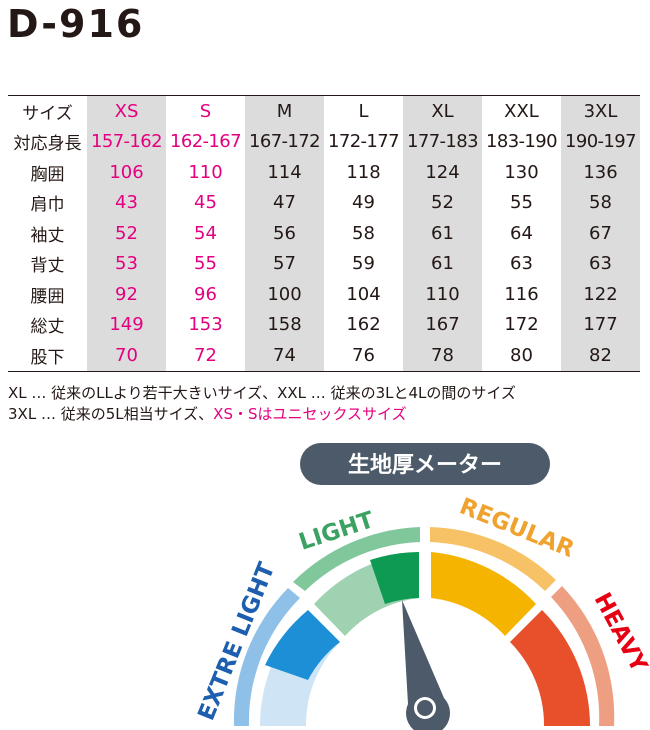 This screenshot has width=650, height=730. What do you see at coordinates (363, 294) in the screenshot?
I see `size-value-cell: 104` at bounding box center [363, 294].